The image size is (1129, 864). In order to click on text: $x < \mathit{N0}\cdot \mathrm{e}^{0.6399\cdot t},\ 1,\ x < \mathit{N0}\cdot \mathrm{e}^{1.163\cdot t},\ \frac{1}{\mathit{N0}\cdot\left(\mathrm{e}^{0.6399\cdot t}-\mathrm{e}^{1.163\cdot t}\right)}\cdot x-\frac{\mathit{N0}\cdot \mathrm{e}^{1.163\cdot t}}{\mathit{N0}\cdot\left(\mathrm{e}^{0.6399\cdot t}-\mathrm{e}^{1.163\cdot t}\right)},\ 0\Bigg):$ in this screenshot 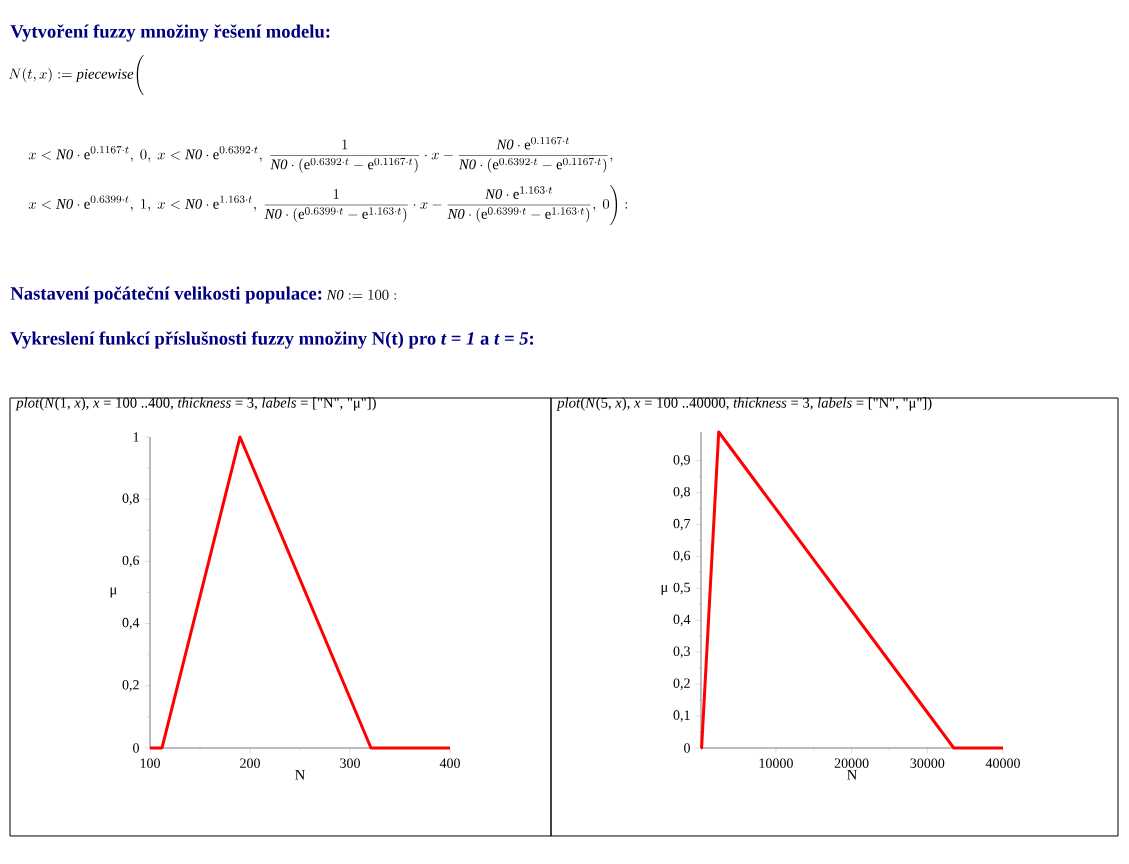, I will do `click(328, 204)`.